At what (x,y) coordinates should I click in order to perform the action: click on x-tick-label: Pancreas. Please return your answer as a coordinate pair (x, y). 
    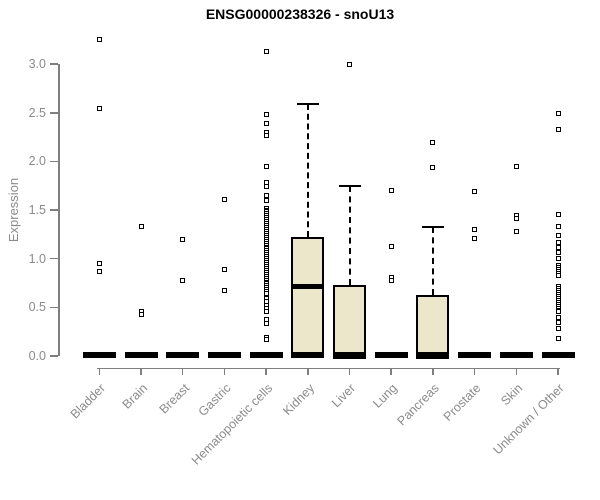
    Looking at the image, I should click on (418, 405).